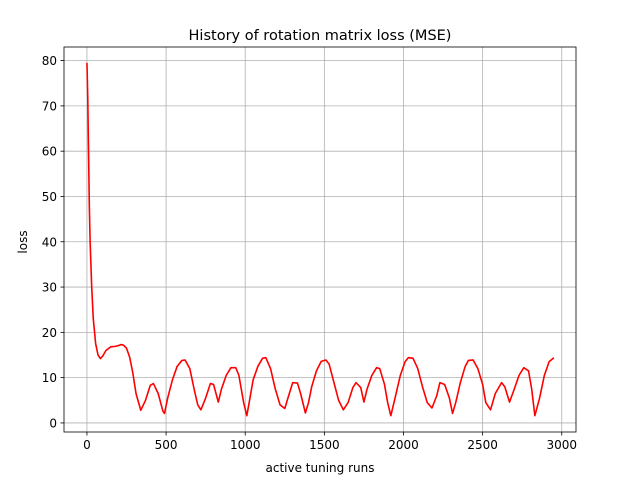  I want to click on x-tick-label: 2500, so click(482, 445).